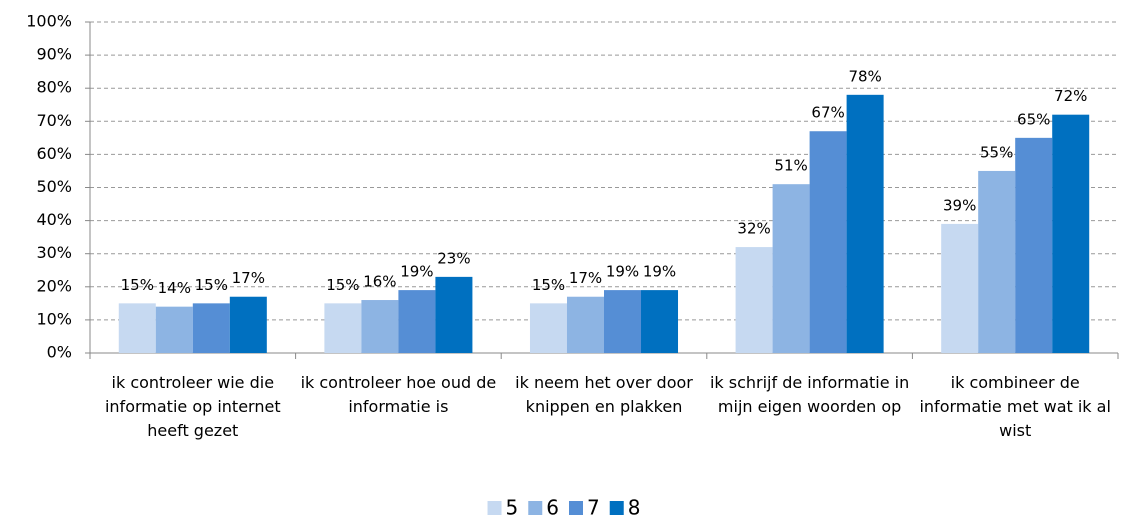 Image resolution: width=1123 pixels, height=520 pixels. What do you see at coordinates (59, 352) in the screenshot?
I see `y-tick-label: 0%` at bounding box center [59, 352].